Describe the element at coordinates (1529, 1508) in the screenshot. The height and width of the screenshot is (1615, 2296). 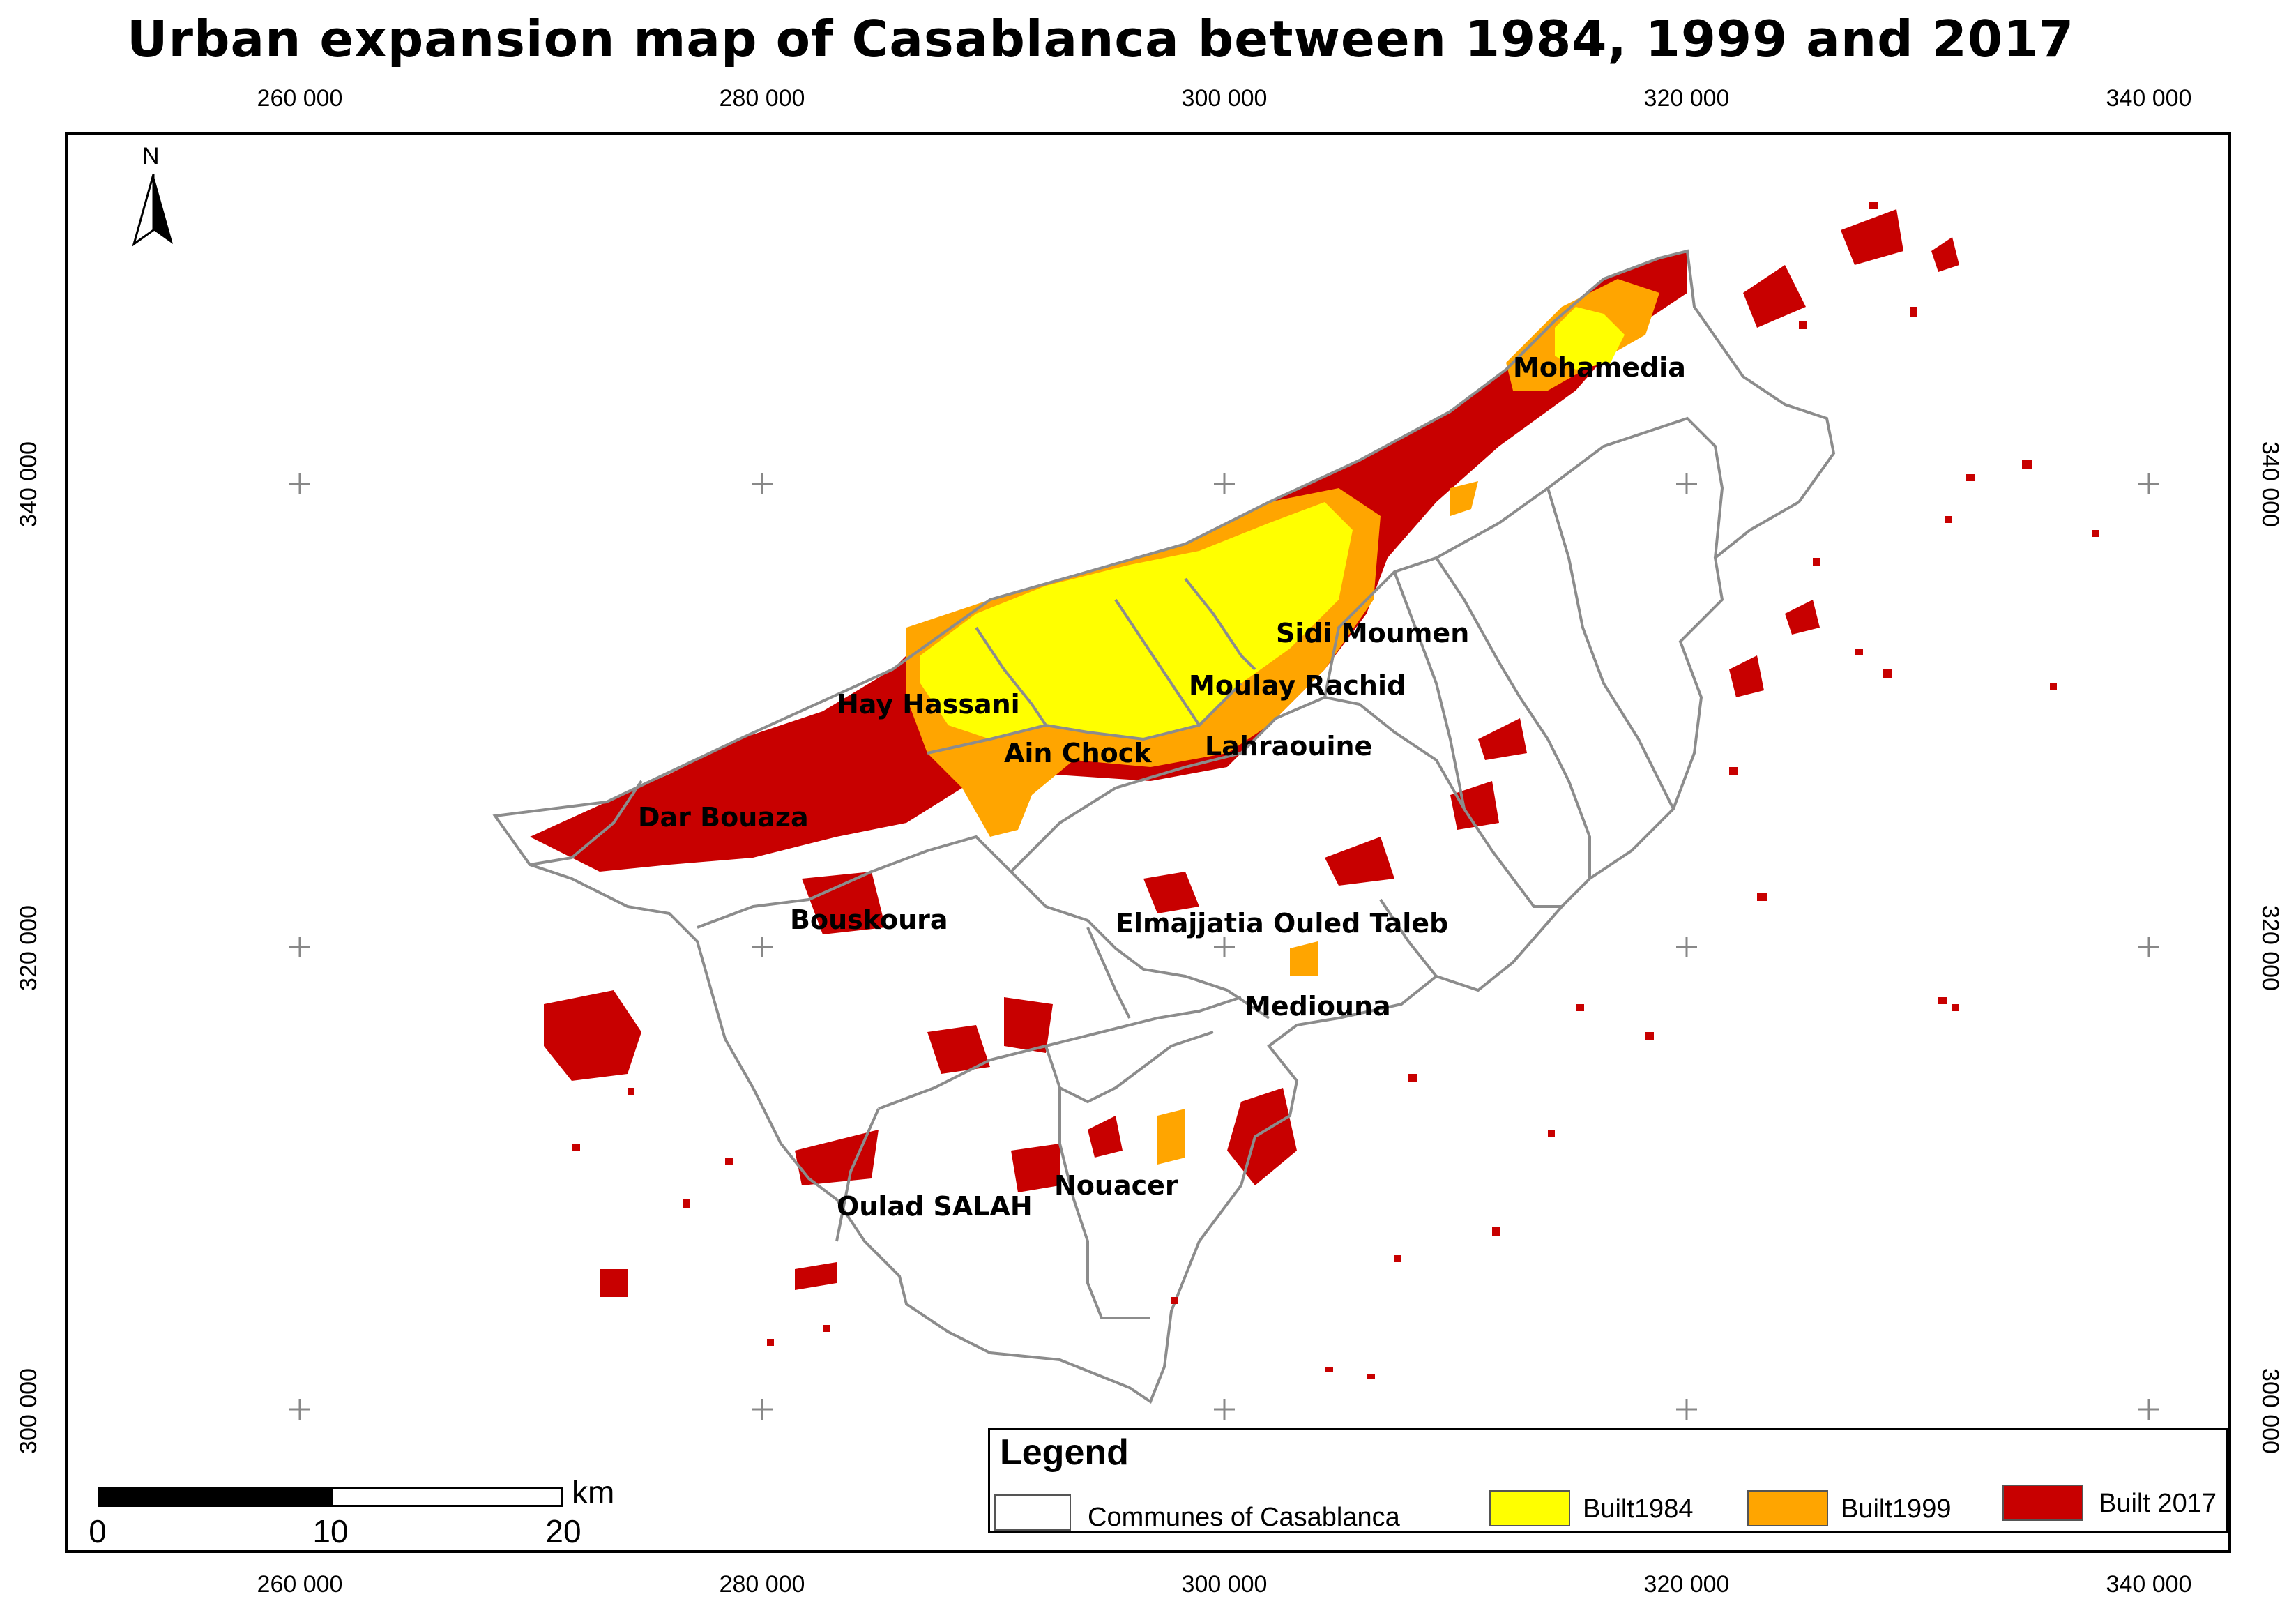
I see `legend-swatch-1984` at that location.